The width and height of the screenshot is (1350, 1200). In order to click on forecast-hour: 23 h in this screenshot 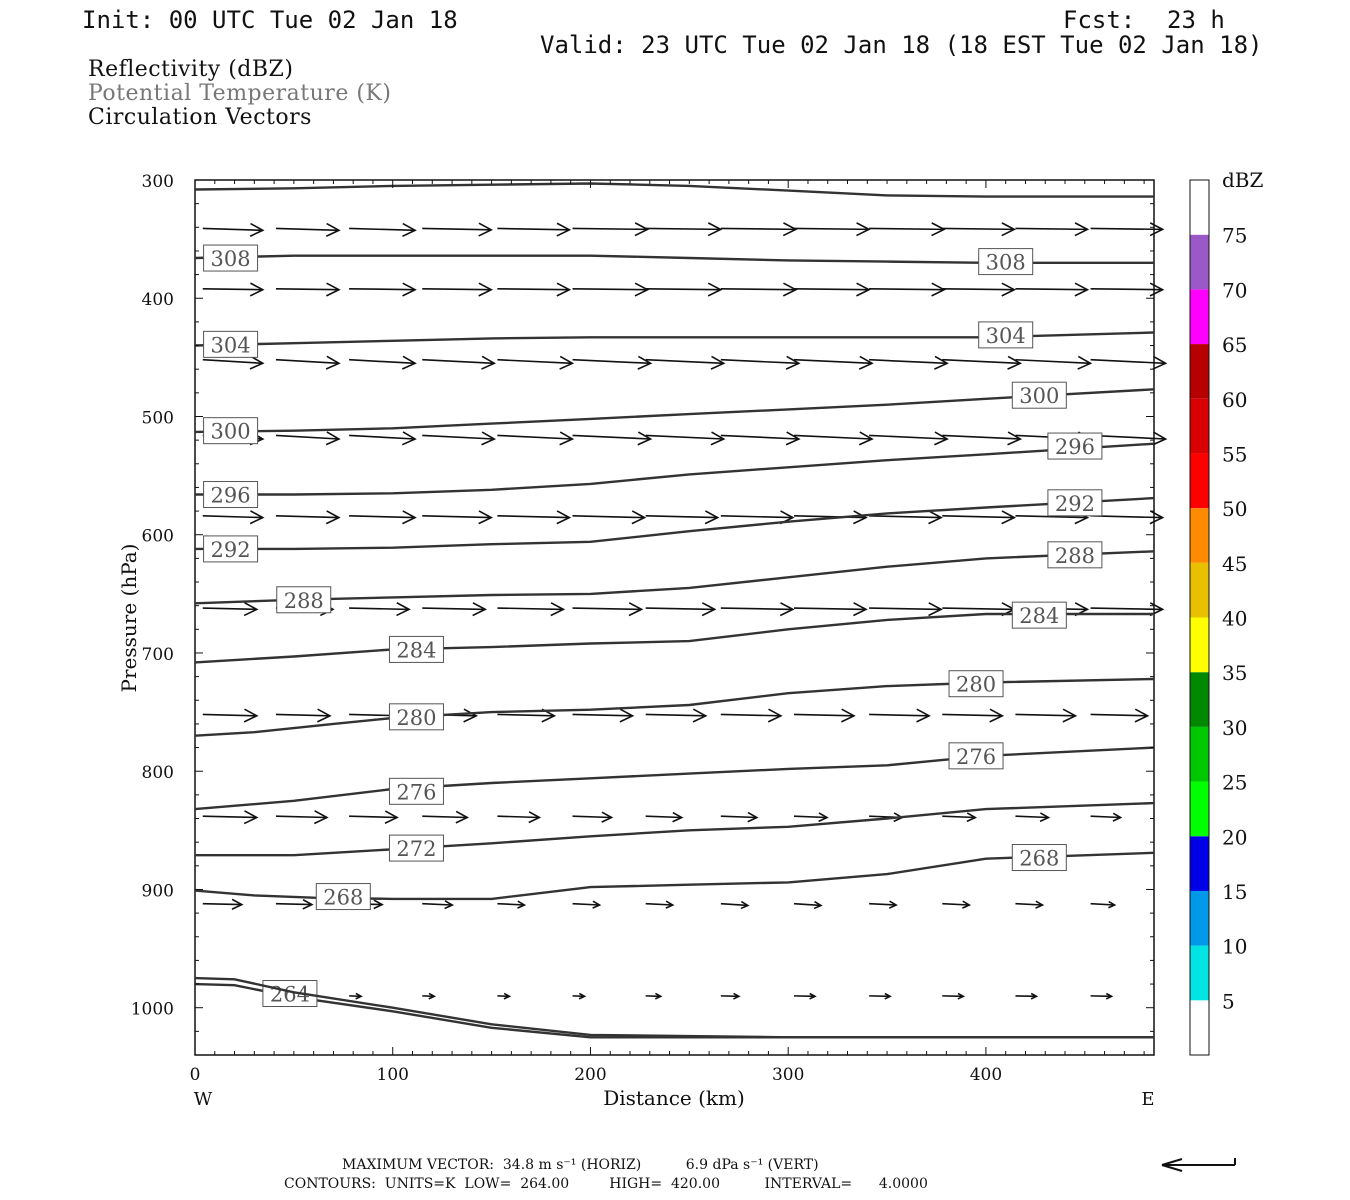, I will do `click(1196, 20)`.